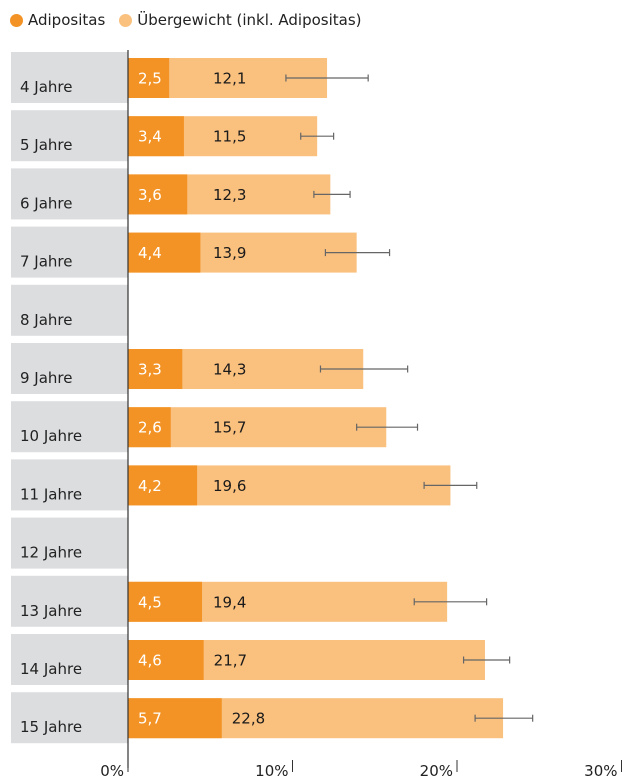 The image size is (641, 778). Describe the element at coordinates (150, 719) in the screenshot. I see `data-label-adipositas: 5,7` at that location.